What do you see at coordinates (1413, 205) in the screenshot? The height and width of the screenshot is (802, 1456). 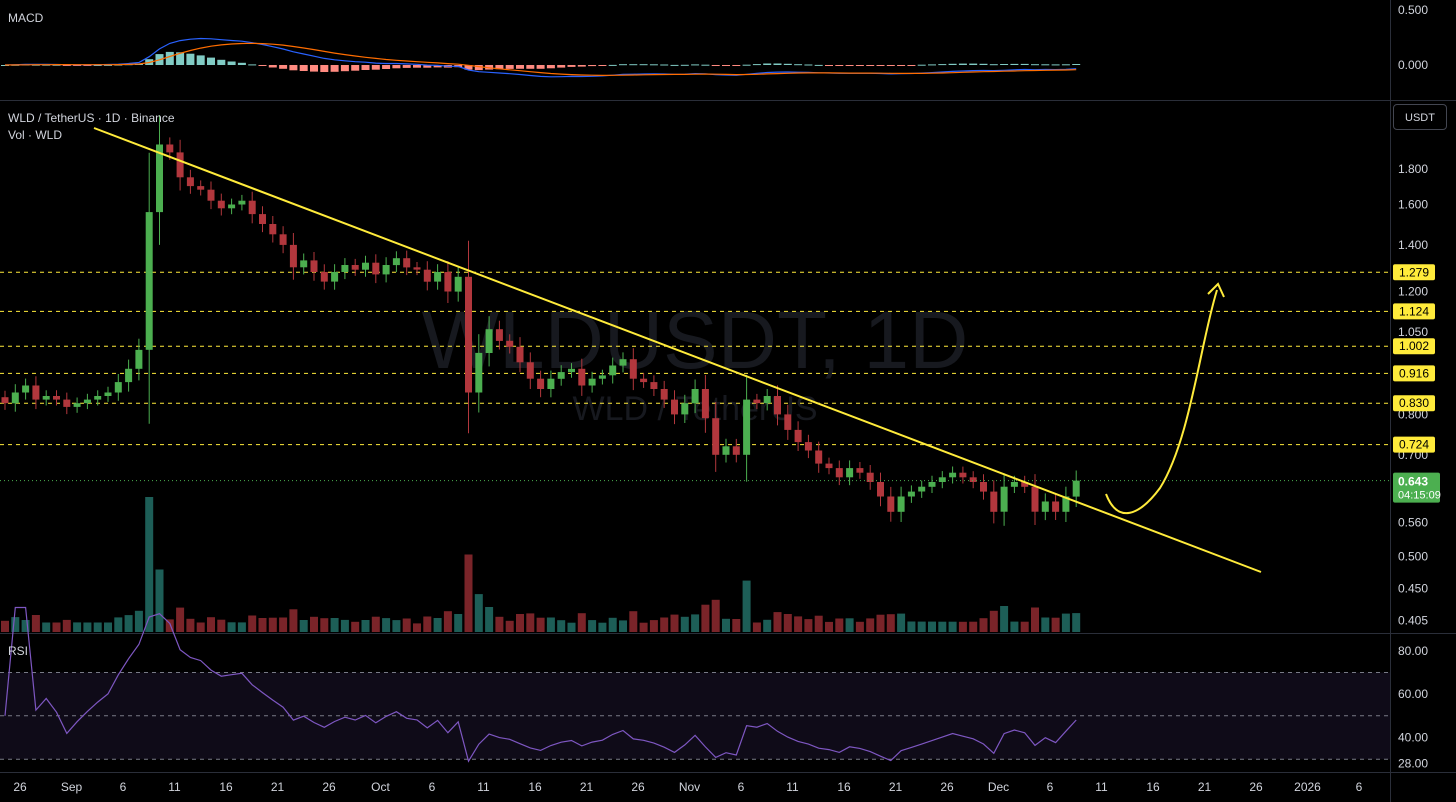 I see `price-tick-label: 1.600` at bounding box center [1413, 205].